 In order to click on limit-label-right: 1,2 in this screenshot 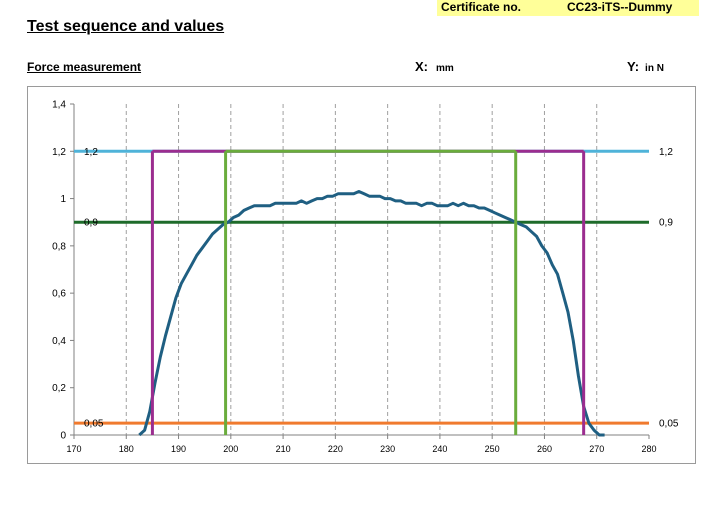, I will do `click(666, 152)`.